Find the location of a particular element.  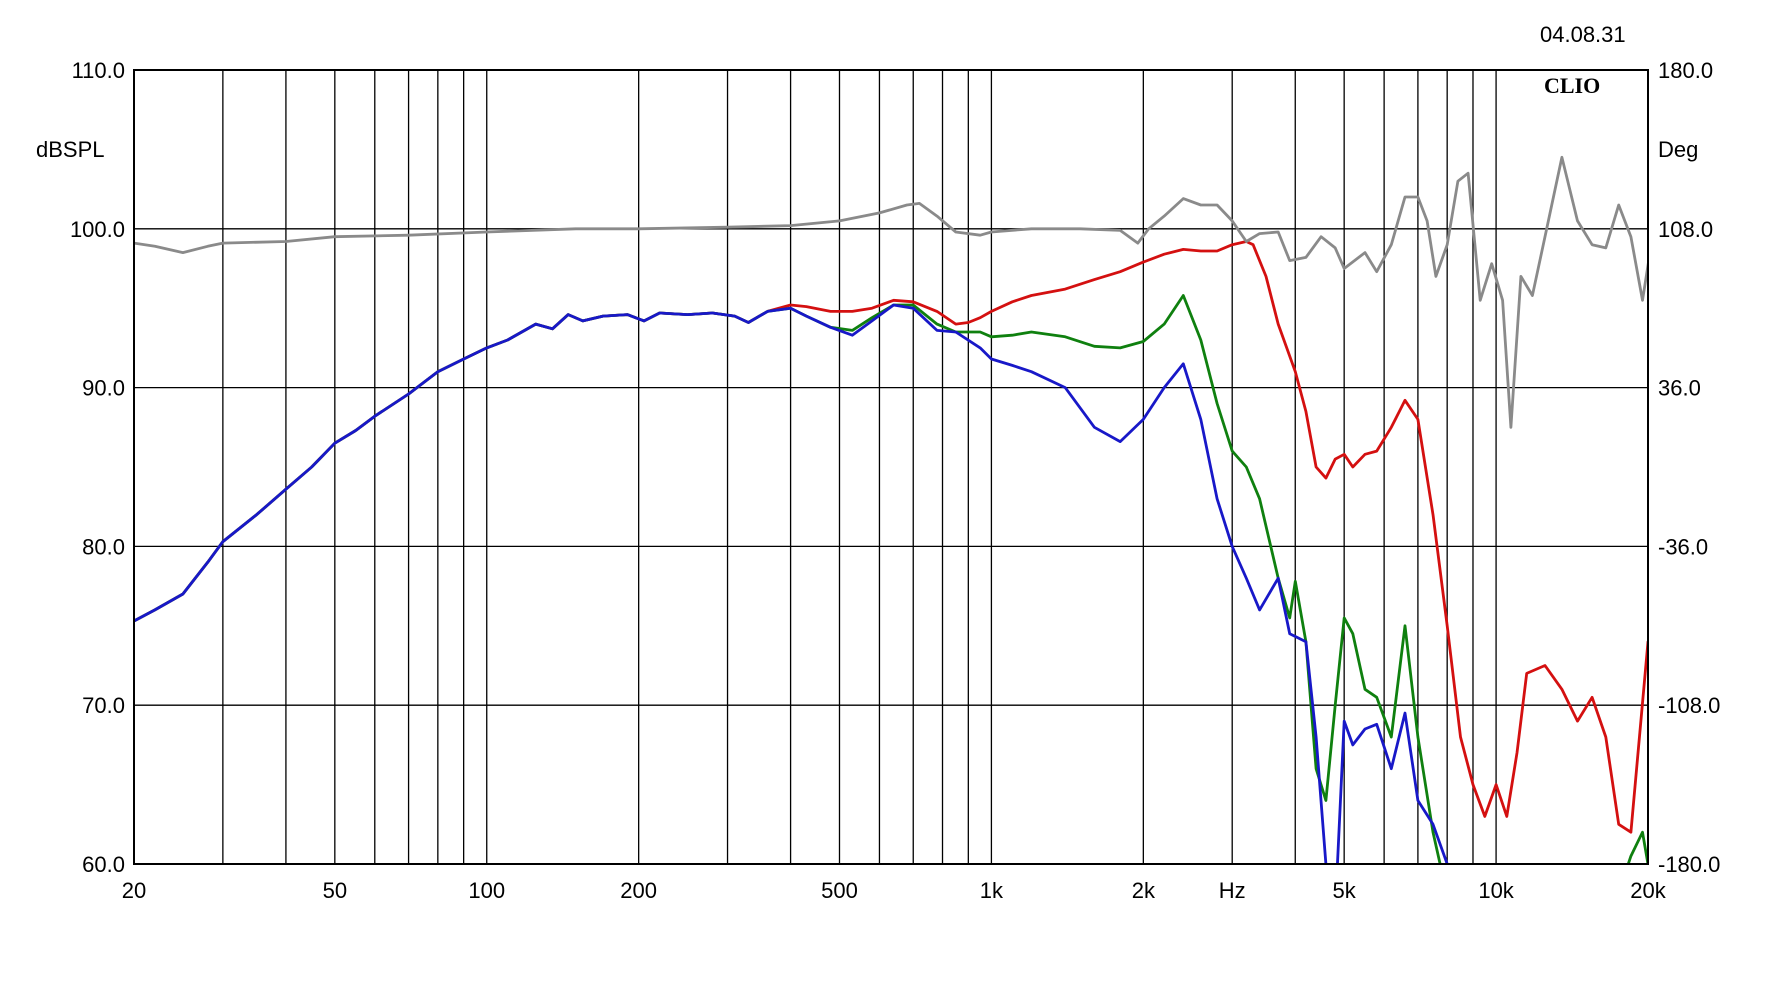

timestamp: 04.08.31 is located at coordinates (1583, 34).